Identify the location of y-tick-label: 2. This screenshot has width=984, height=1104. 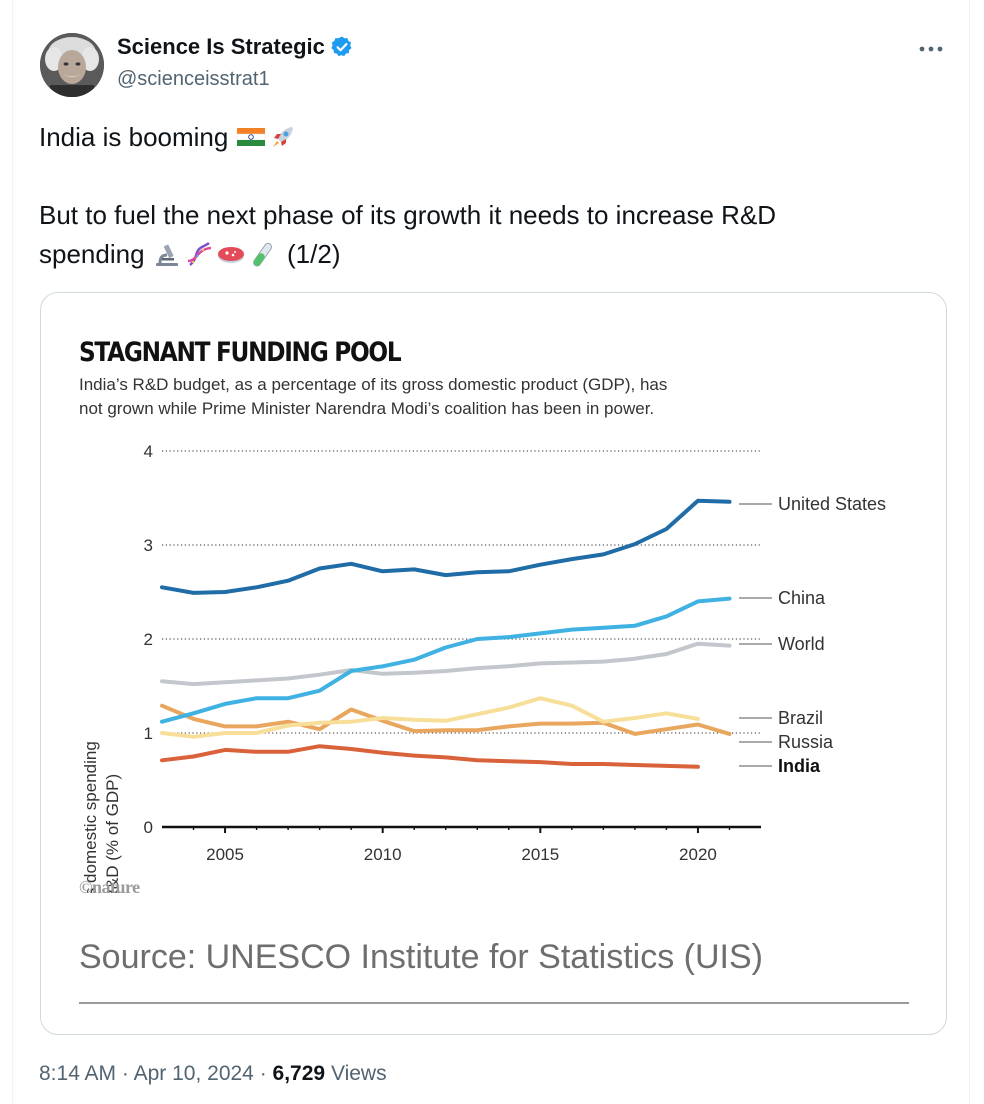
(148, 639).